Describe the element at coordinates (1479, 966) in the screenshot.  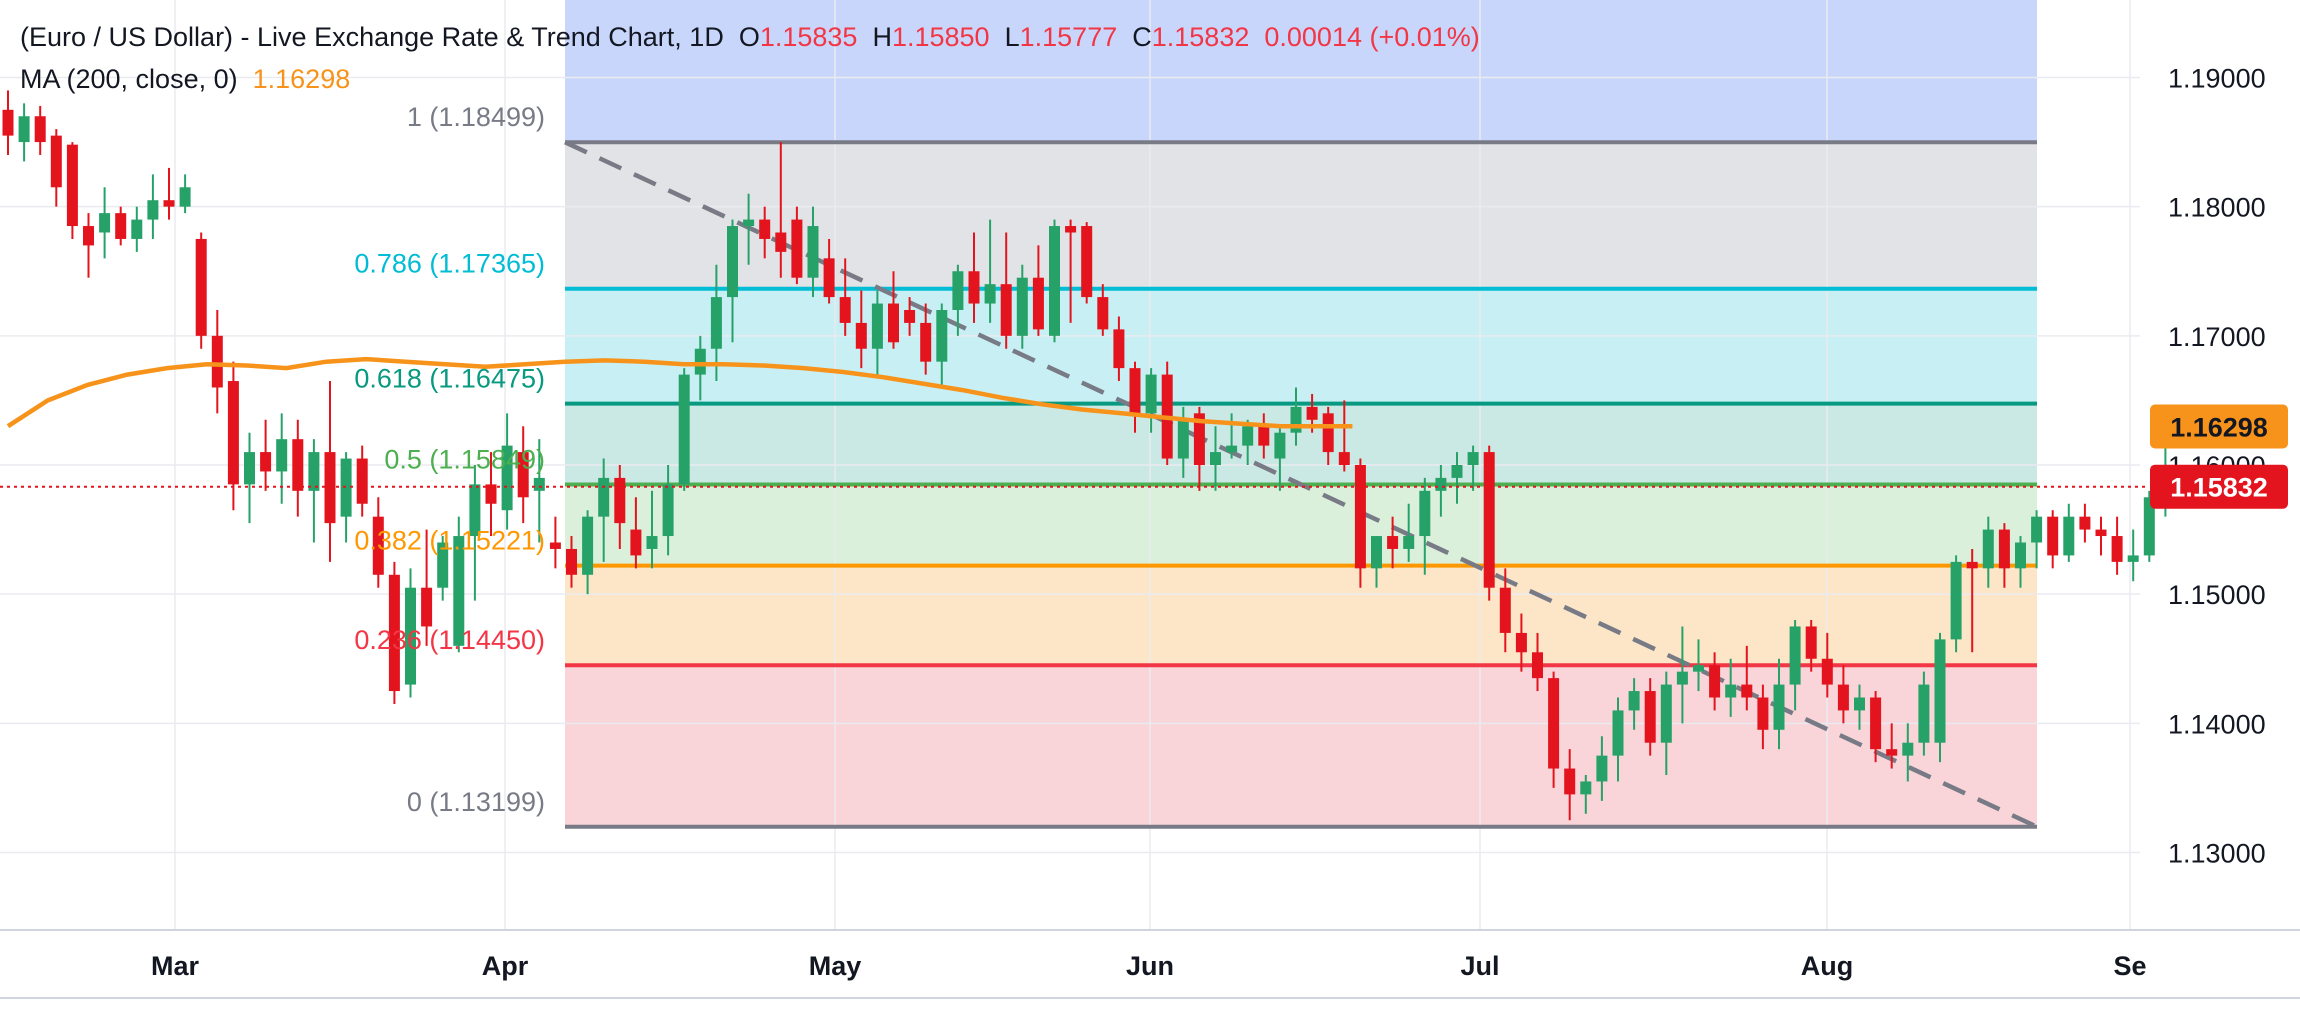
I see `month-tick-label: Jul` at that location.